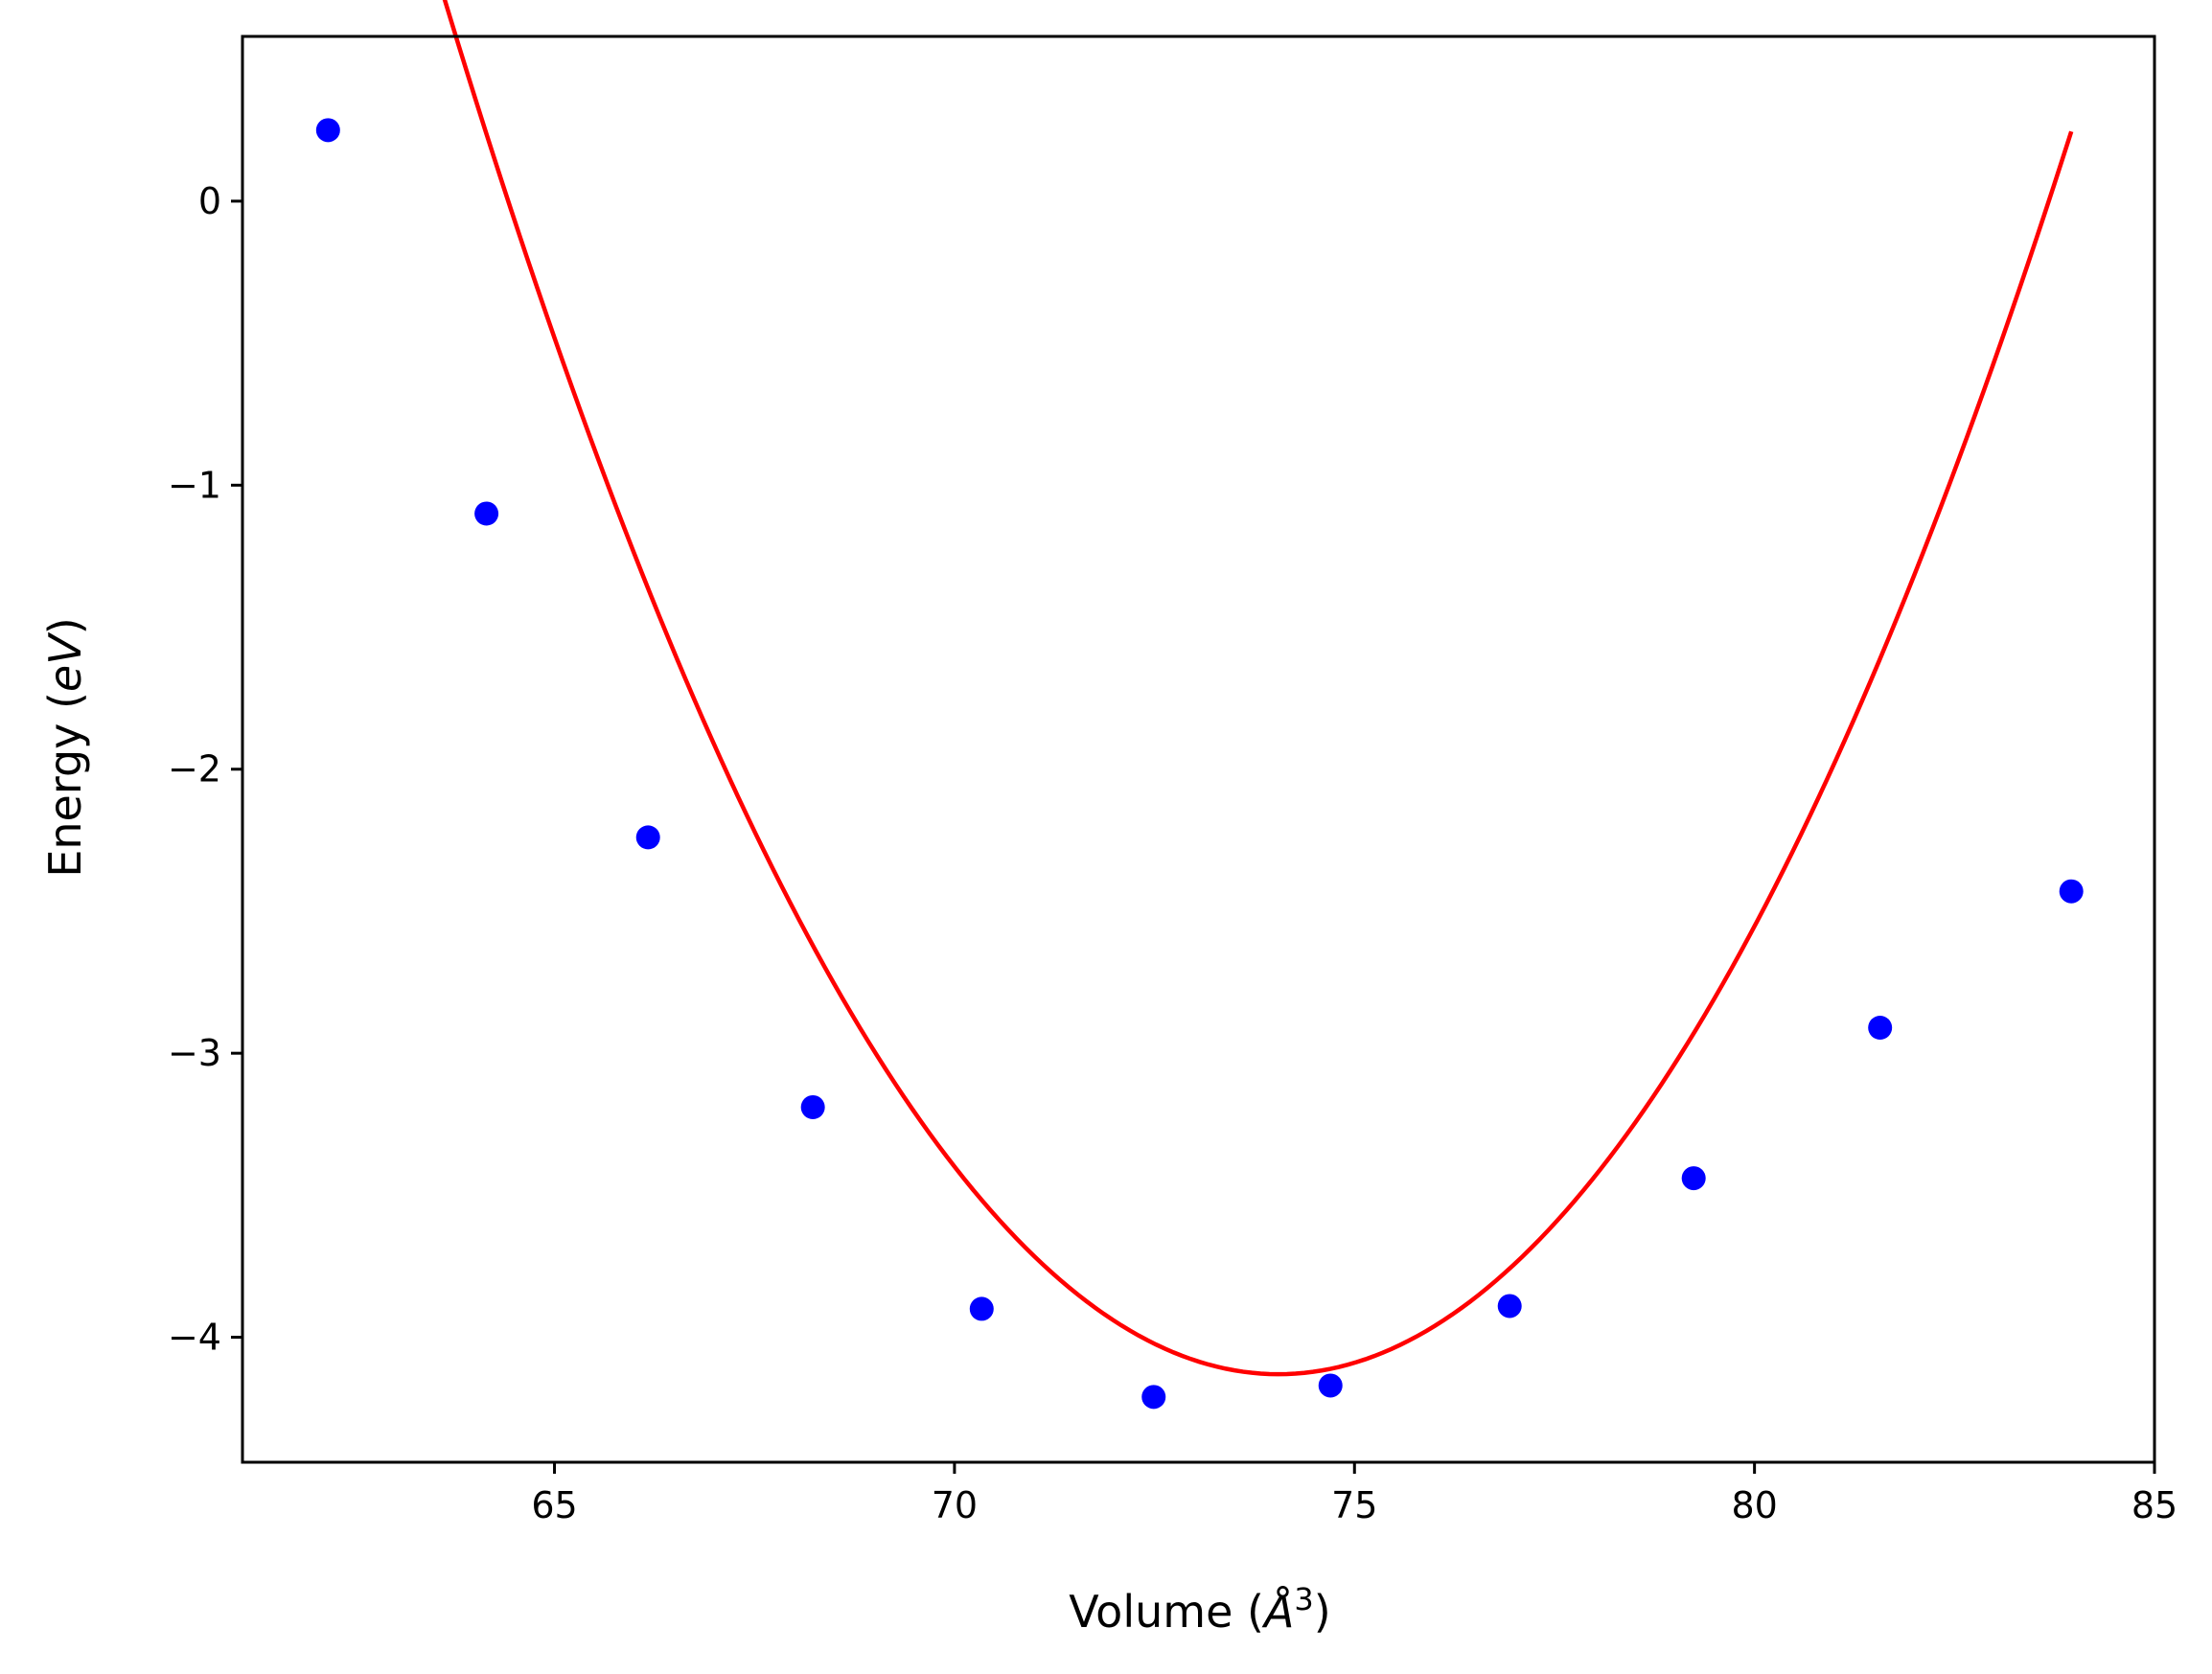 The width and height of the screenshot is (2212, 1674). Describe the element at coordinates (1754, 1505) in the screenshot. I see `x-tick-label: 80` at that location.